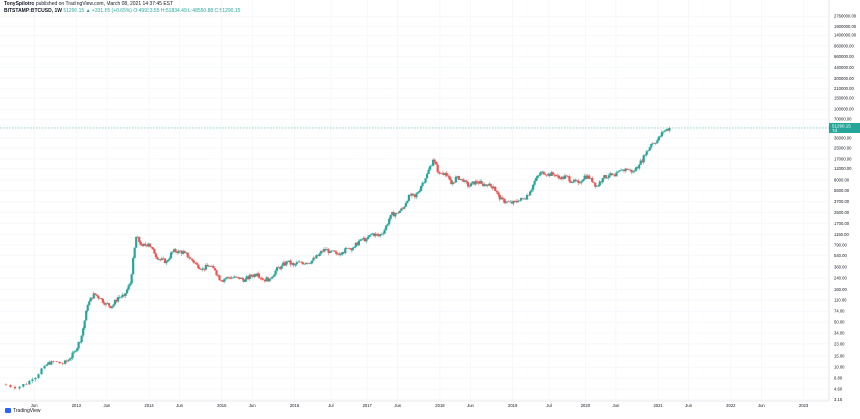 The height and width of the screenshot is (419, 860). What do you see at coordinates (843, 158) in the screenshot?
I see `y-tick-label: 17000.00` at bounding box center [843, 158].